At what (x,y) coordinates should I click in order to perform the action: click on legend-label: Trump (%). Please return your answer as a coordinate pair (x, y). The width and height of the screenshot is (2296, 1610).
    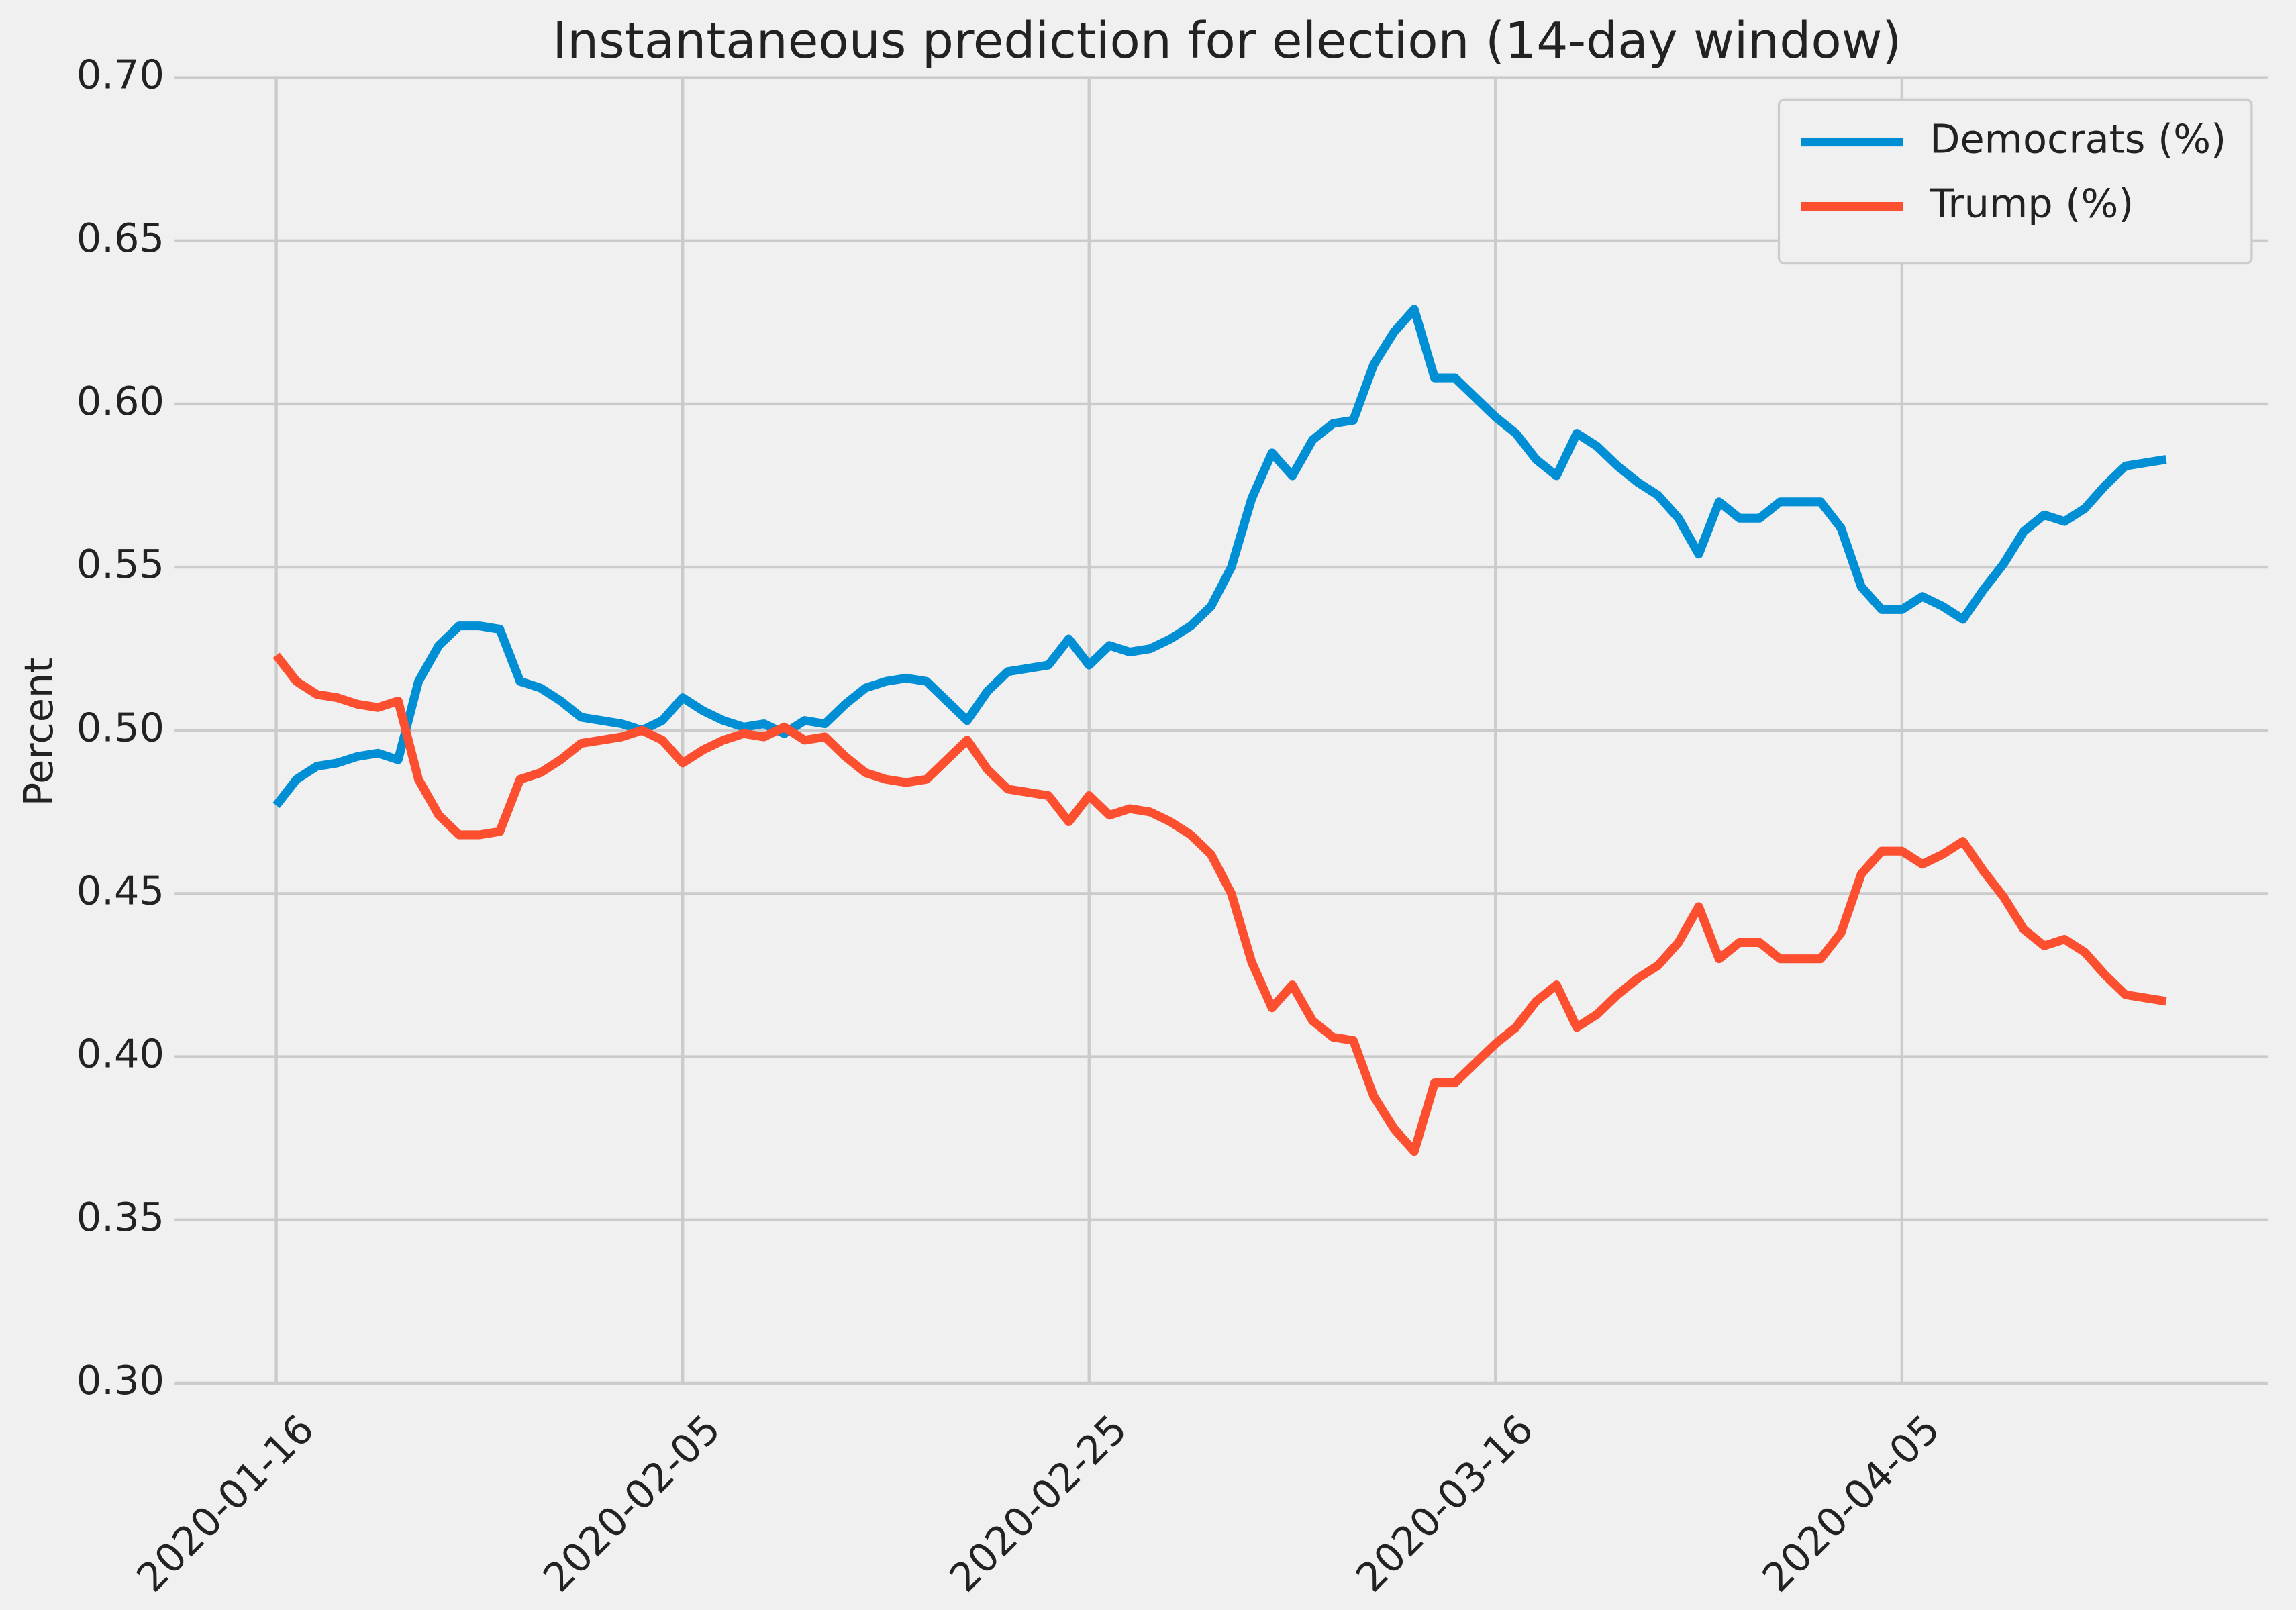
    Looking at the image, I should click on (2031, 204).